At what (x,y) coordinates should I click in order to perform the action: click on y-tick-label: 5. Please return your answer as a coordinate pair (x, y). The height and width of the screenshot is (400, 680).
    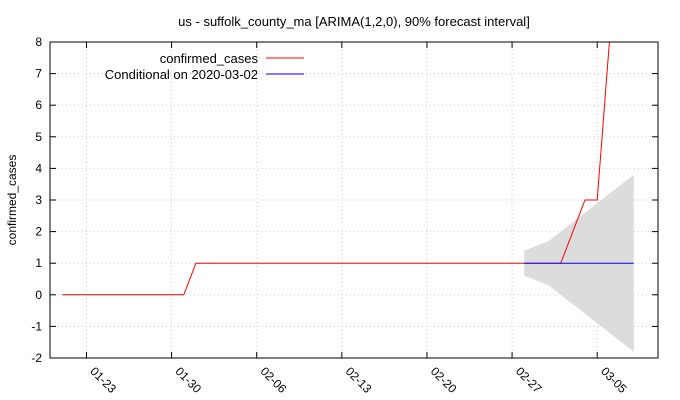
    Looking at the image, I should click on (38, 137).